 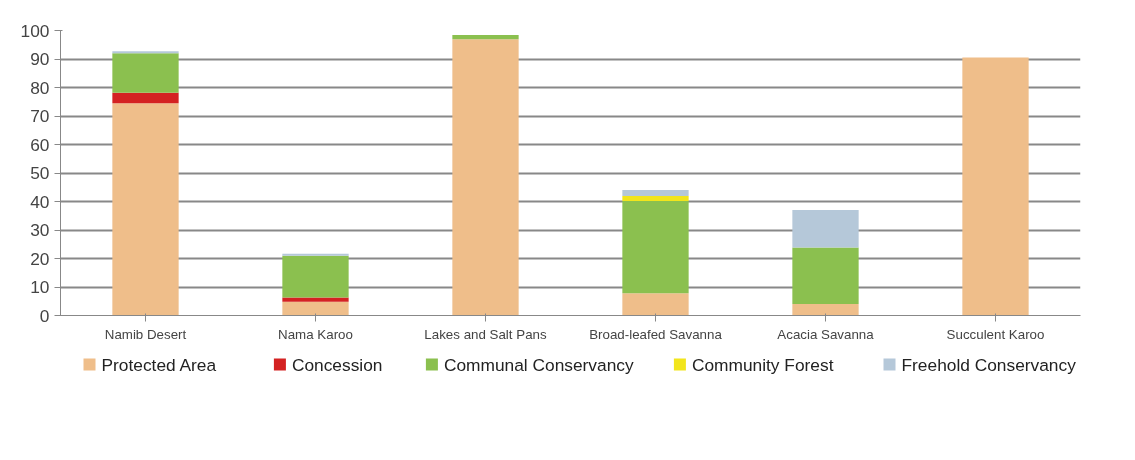 I want to click on x-tick-label: Succulent Karoo, so click(x=995, y=334).